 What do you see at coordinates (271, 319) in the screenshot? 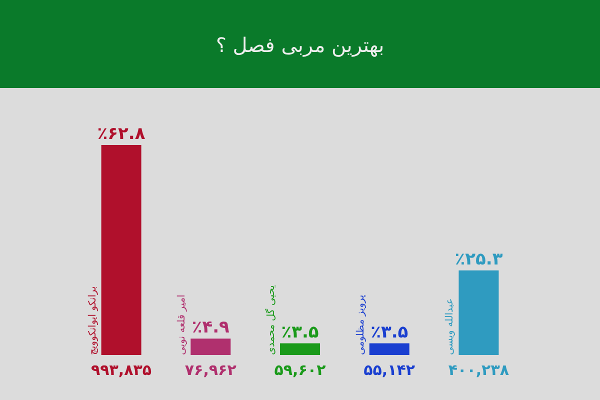
I see `x-tick-label: یحیی گل محمدی` at bounding box center [271, 319].